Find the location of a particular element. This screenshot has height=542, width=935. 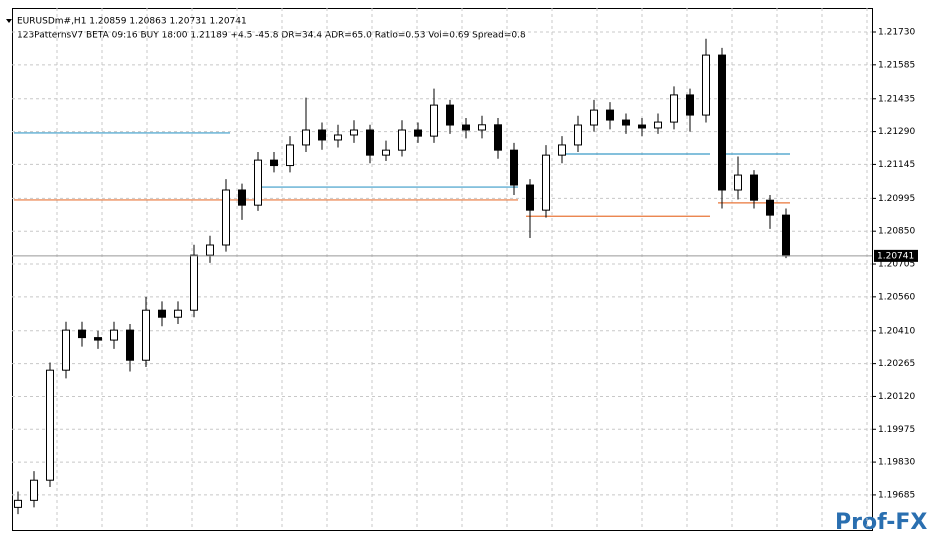

y-tick-label: 1.21435 is located at coordinates (896, 99).